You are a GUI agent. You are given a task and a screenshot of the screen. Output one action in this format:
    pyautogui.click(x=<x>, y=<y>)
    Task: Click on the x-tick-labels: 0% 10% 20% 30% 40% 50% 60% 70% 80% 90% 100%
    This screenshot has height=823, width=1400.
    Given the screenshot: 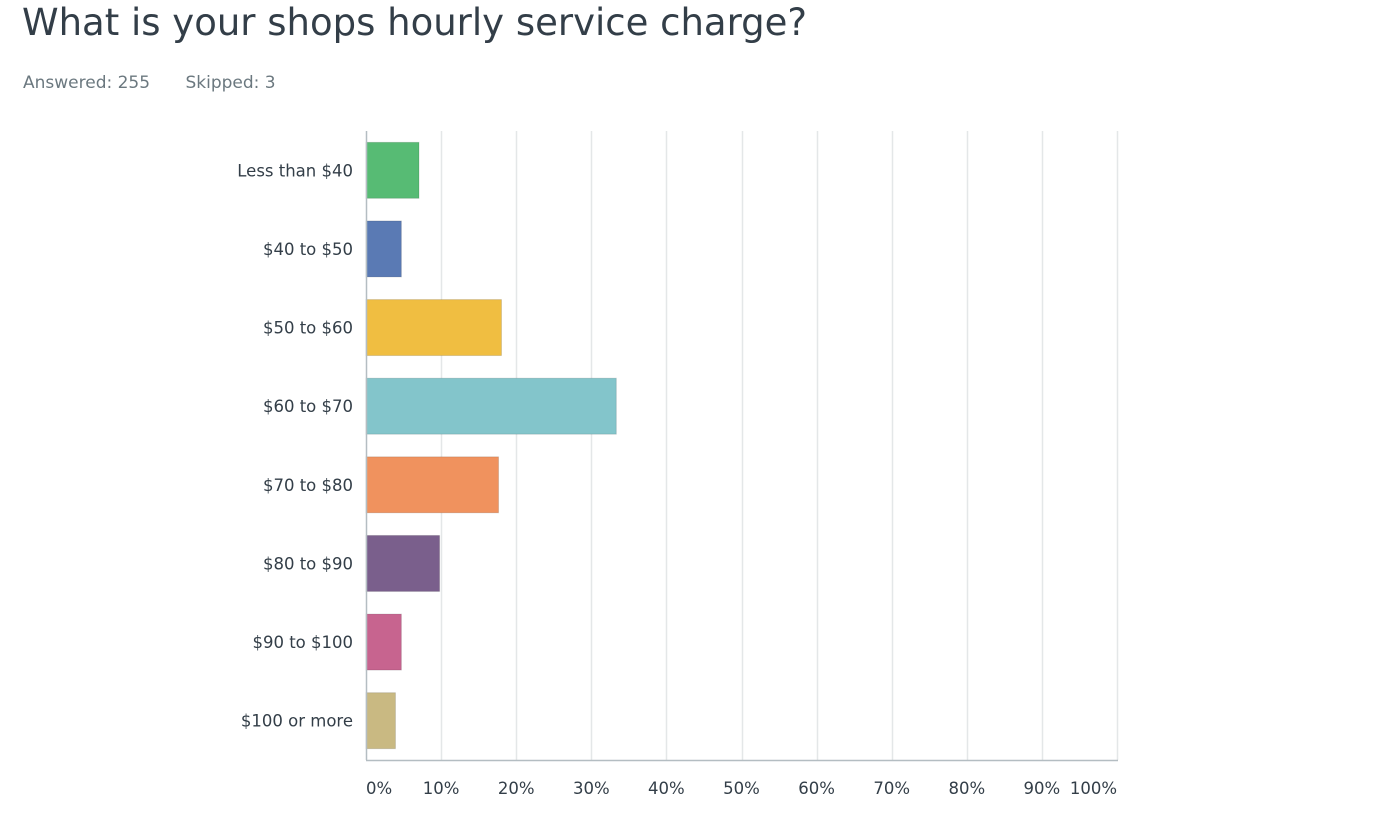 What is the action you would take?
    pyautogui.click(x=741, y=788)
    